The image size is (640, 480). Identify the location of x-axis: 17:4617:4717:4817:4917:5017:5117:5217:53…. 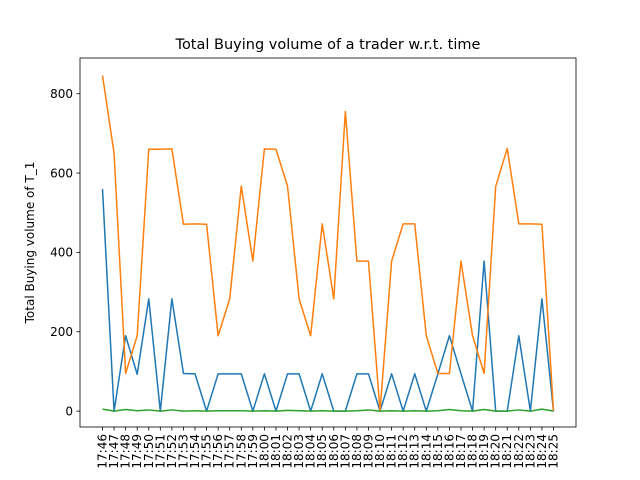
(328, 448).